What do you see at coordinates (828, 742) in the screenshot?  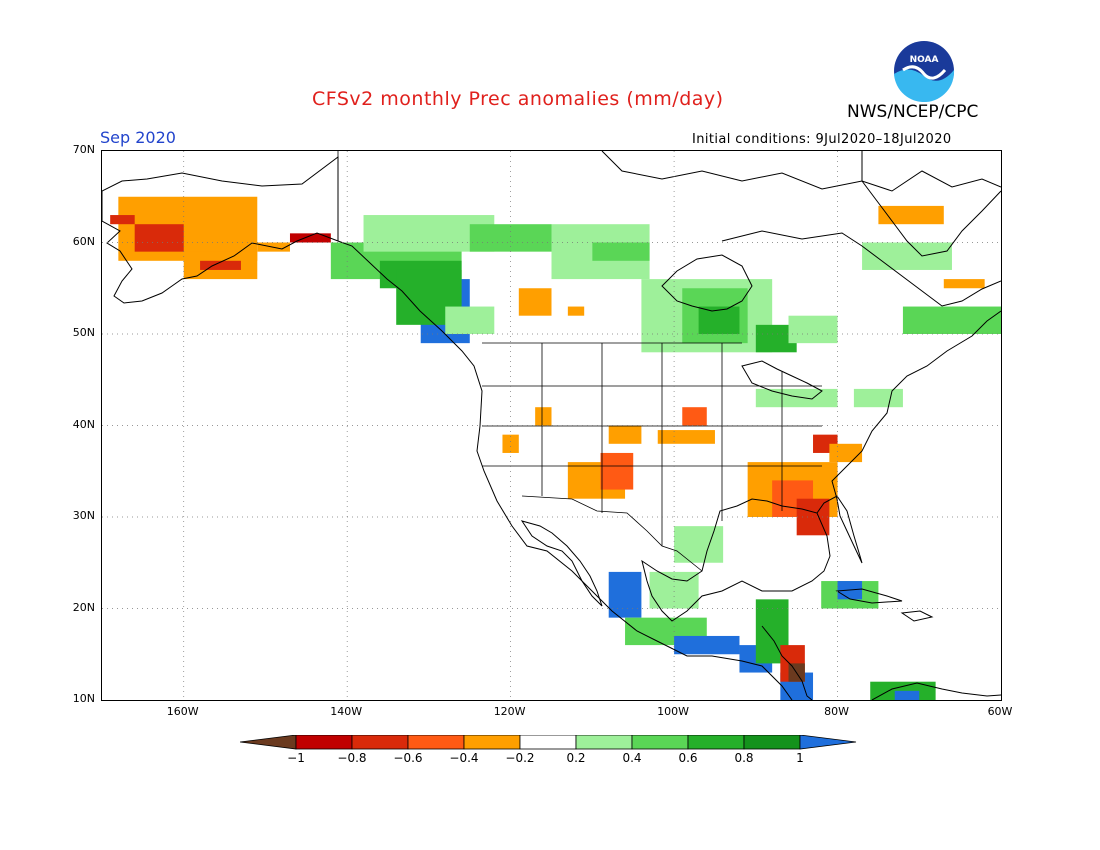 I see `legend-swatch-above-max` at bounding box center [828, 742].